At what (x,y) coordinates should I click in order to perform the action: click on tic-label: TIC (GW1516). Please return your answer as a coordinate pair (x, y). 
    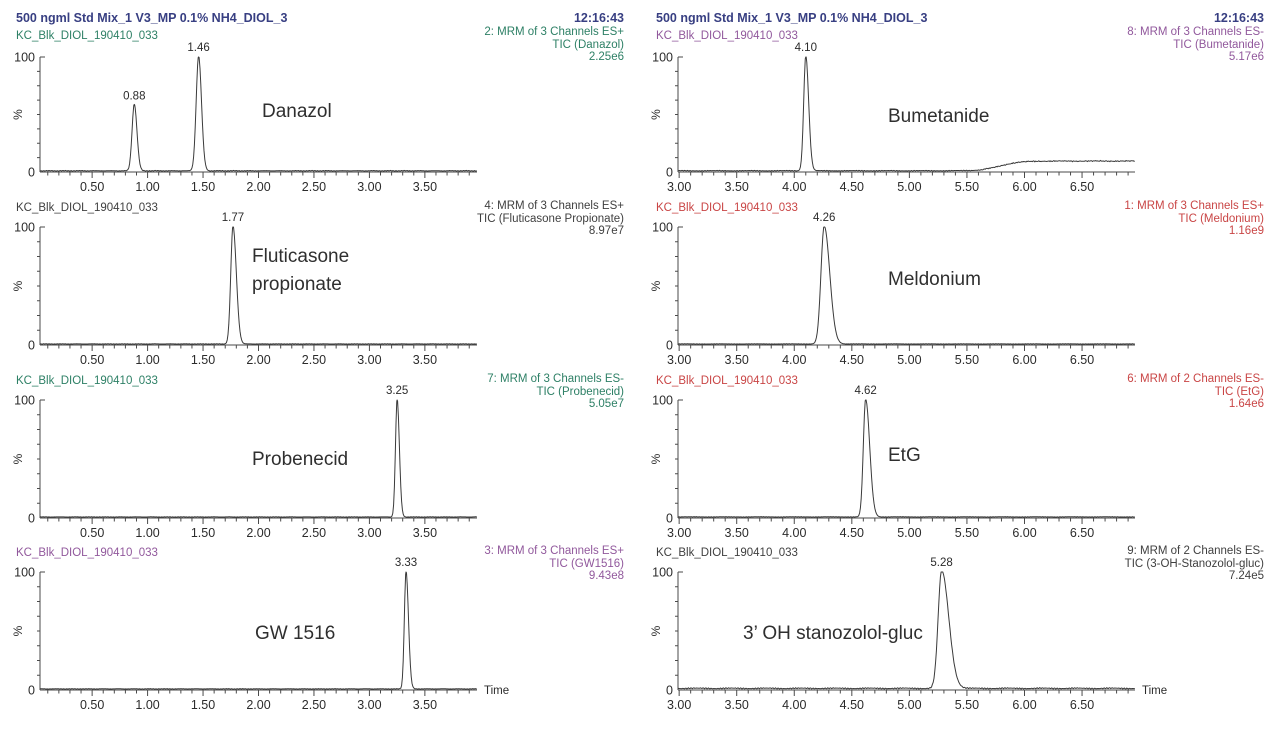
    Looking at the image, I should click on (586, 563).